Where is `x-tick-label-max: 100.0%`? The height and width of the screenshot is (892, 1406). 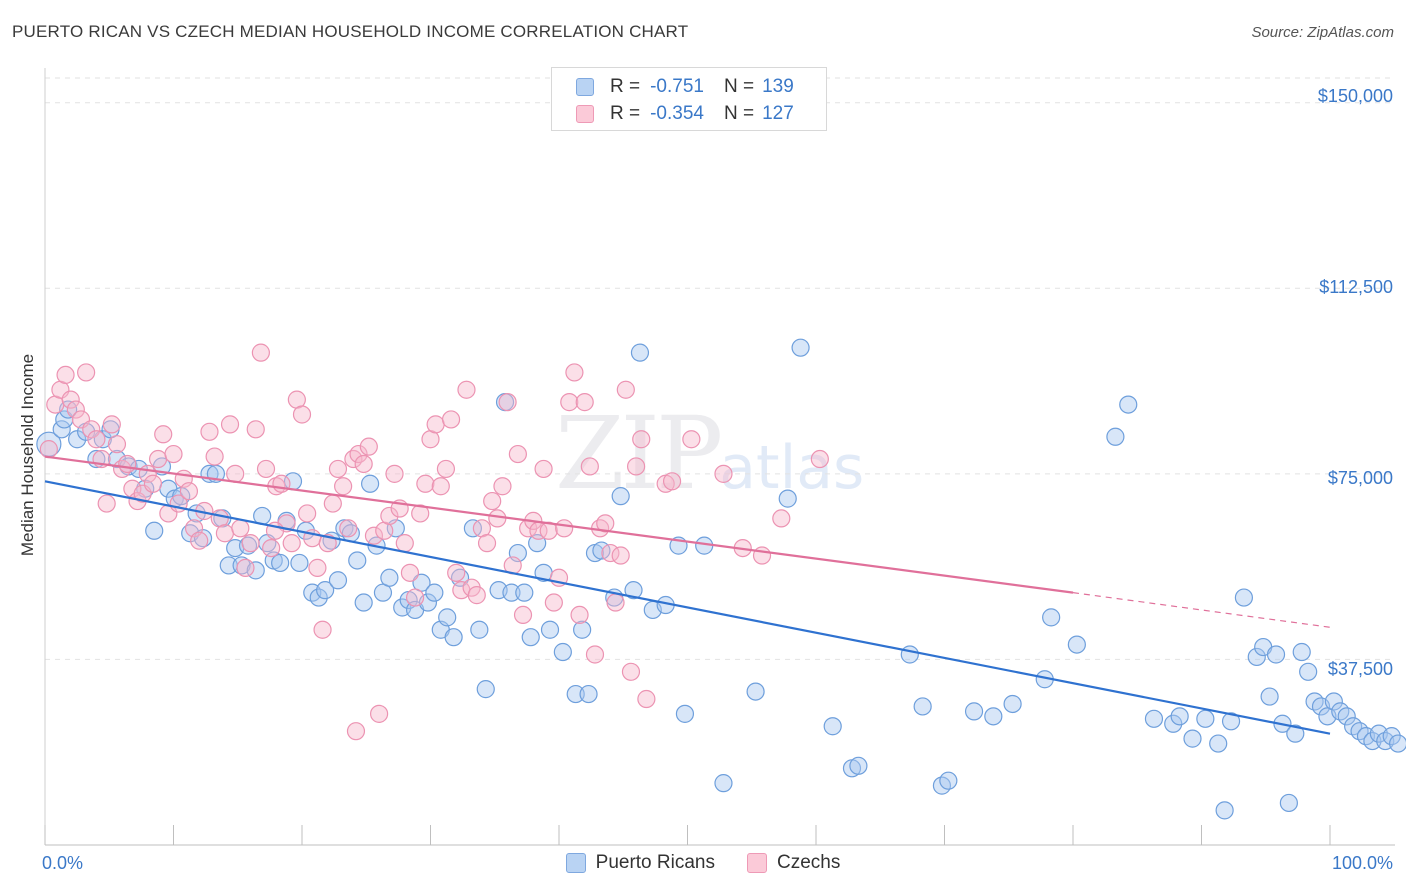
x-tick-label-max: 100.0% is located at coordinates (1362, 863).